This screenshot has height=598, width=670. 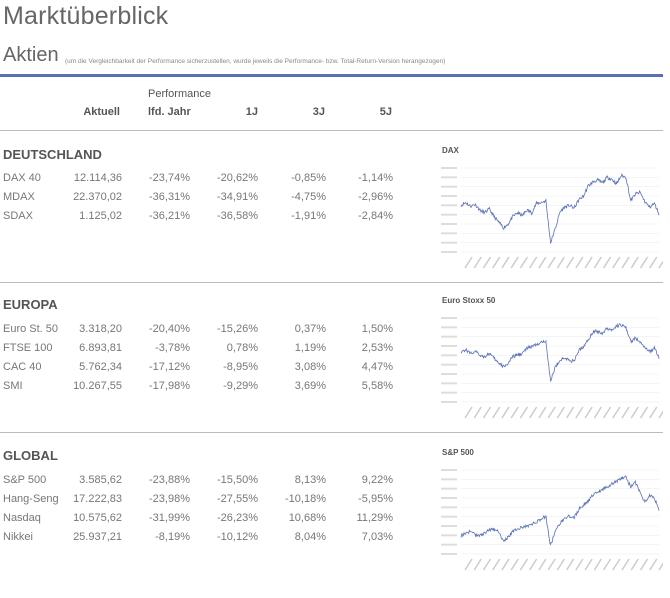 What do you see at coordinates (28, 348) in the screenshot?
I see `cell-name: FTSE 100` at bounding box center [28, 348].